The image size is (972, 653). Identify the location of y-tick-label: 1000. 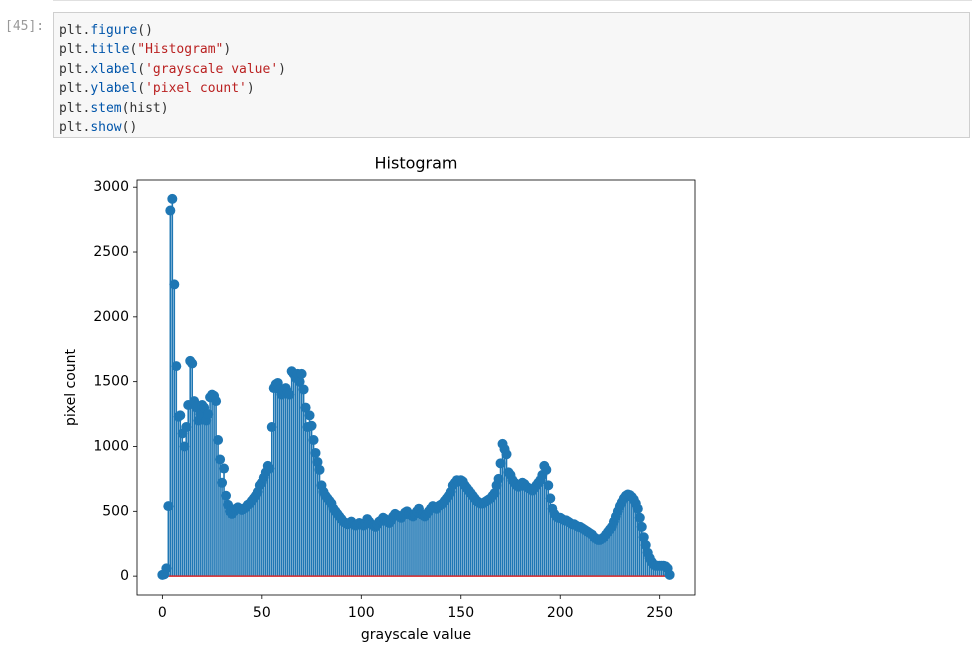
(111, 446).